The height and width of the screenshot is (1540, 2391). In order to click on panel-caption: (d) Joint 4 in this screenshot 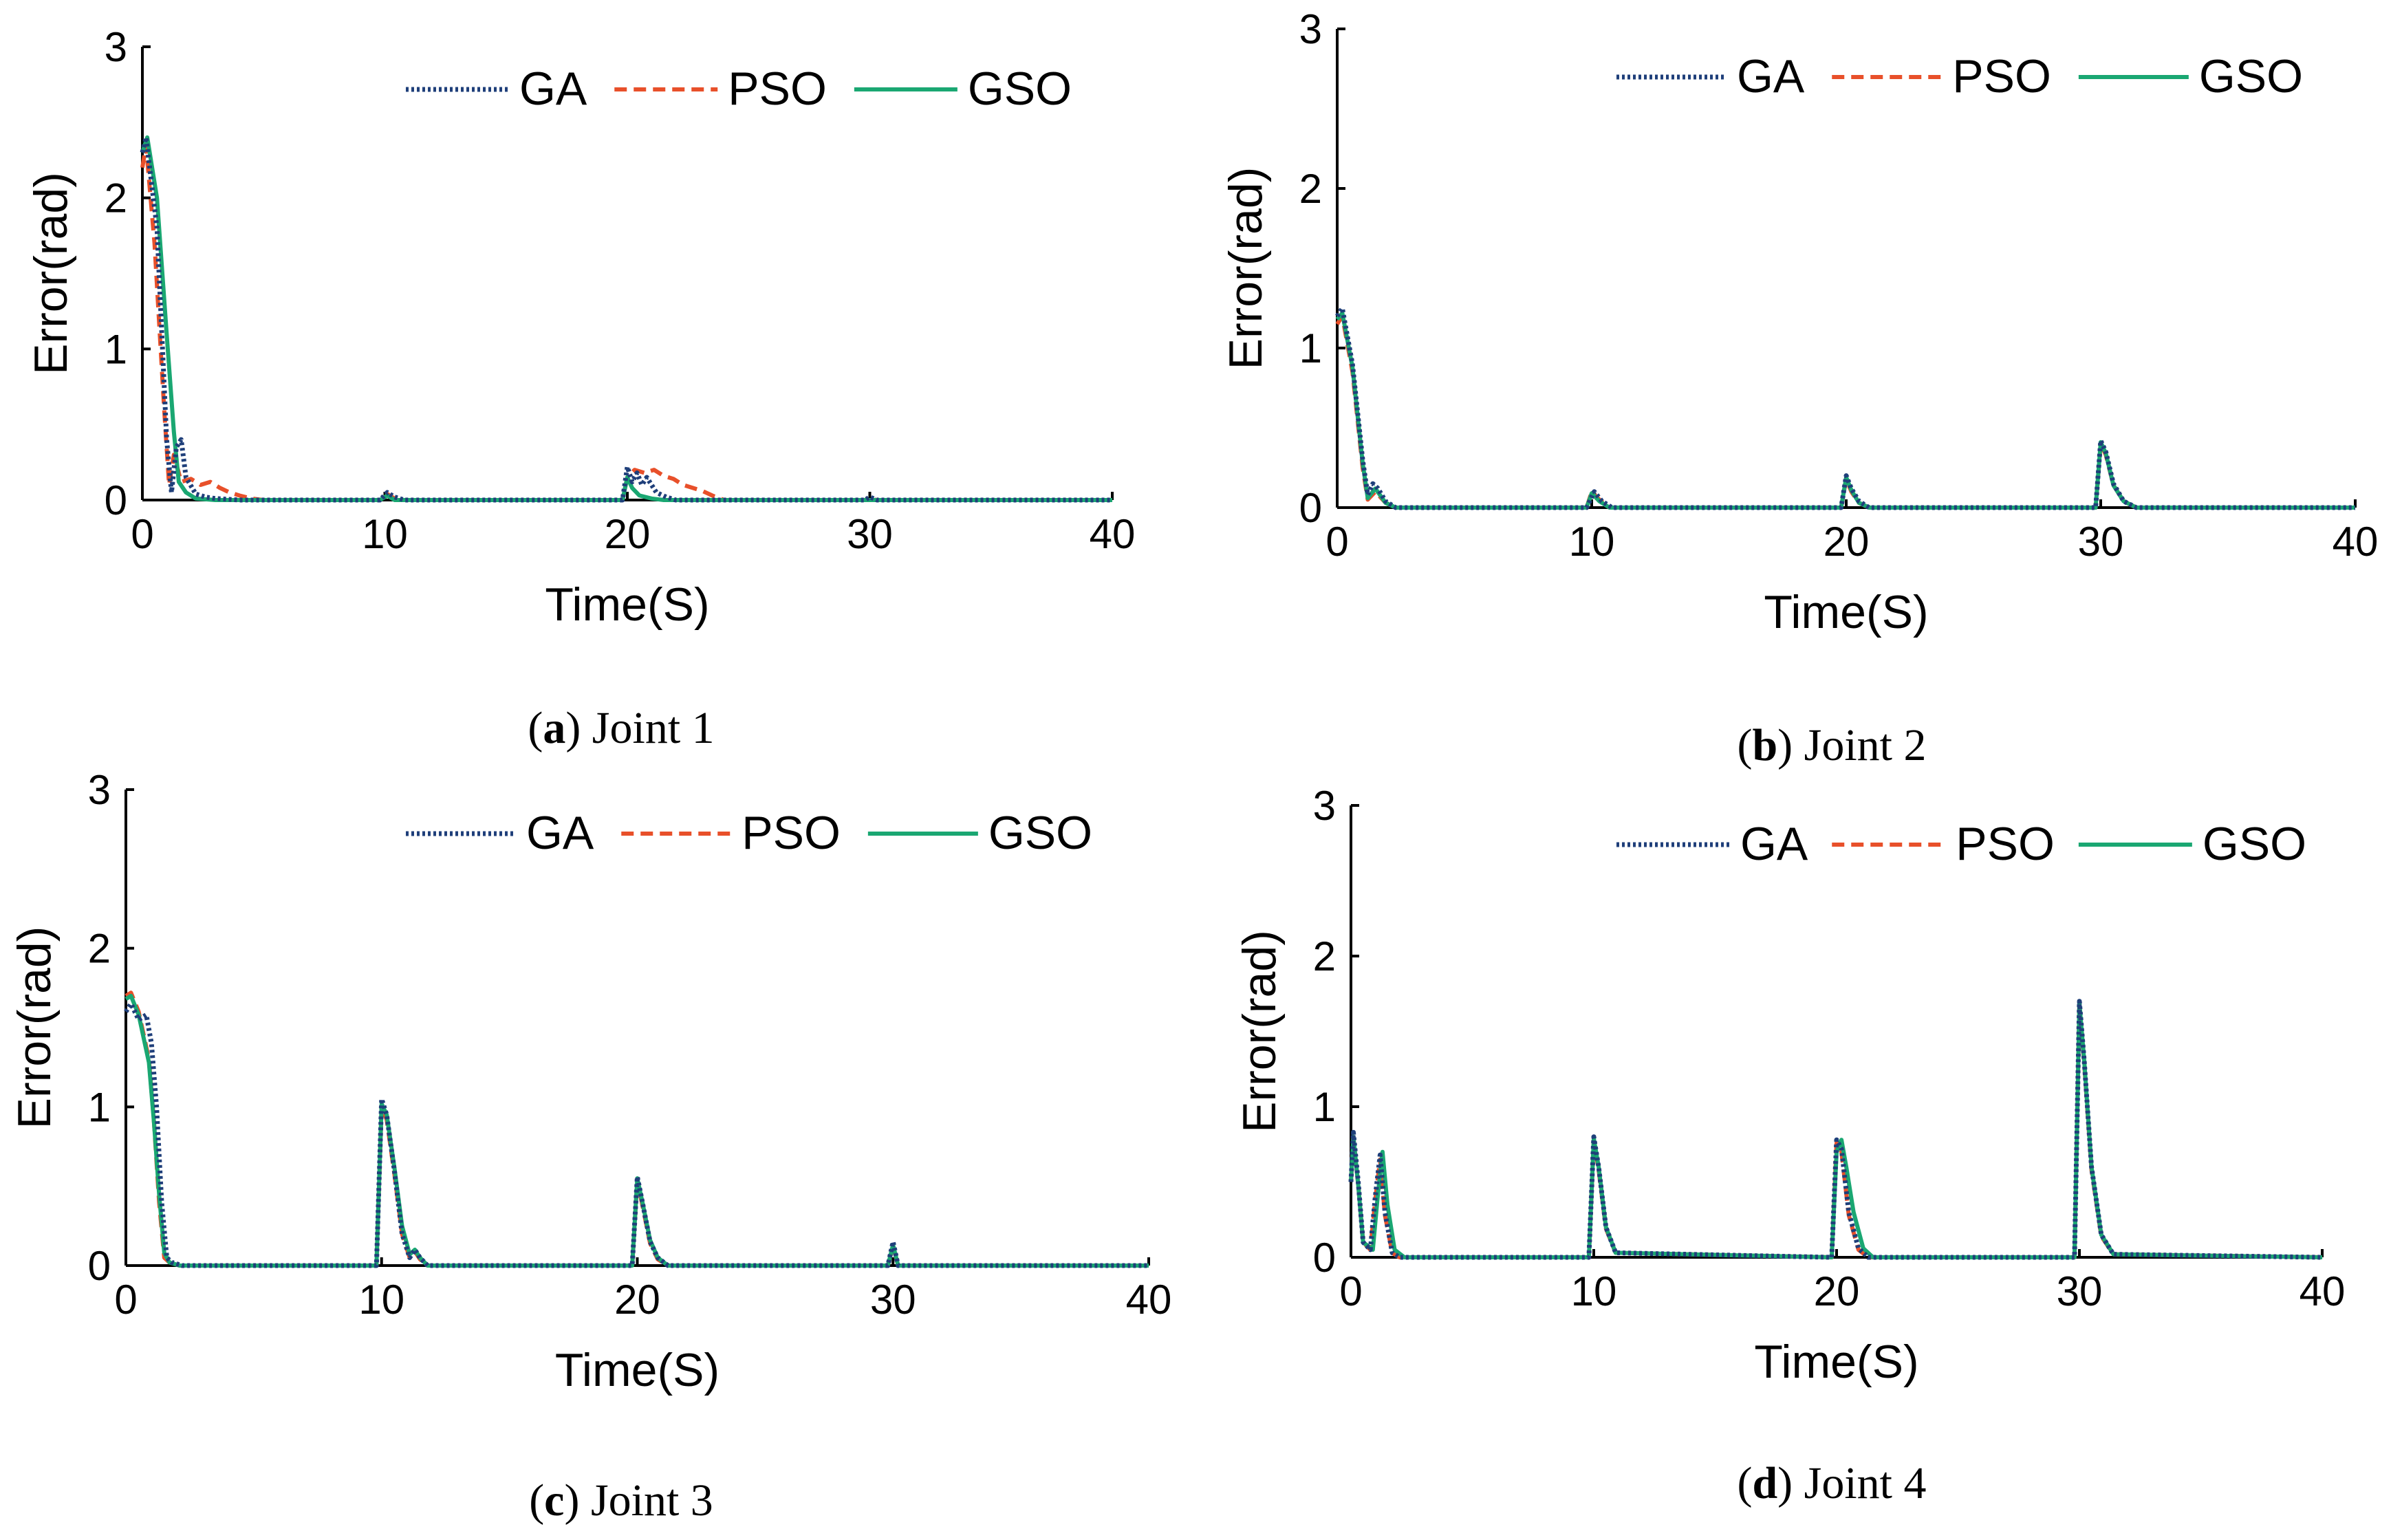, I will do `click(1832, 1483)`.